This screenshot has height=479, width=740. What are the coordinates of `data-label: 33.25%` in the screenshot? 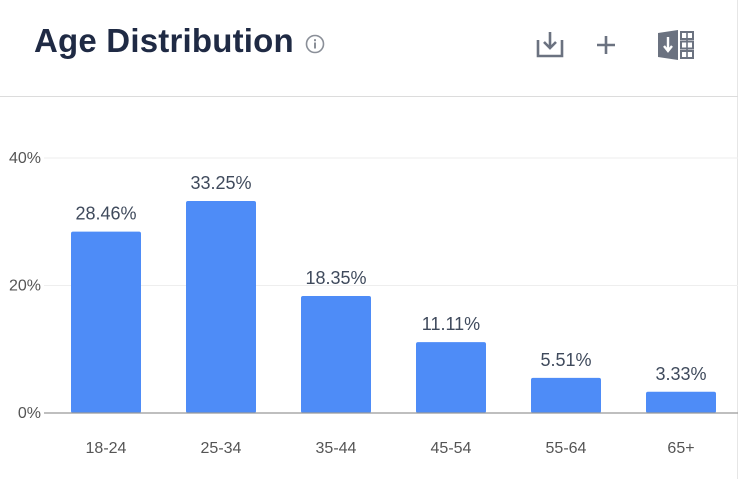 It's located at (220, 183).